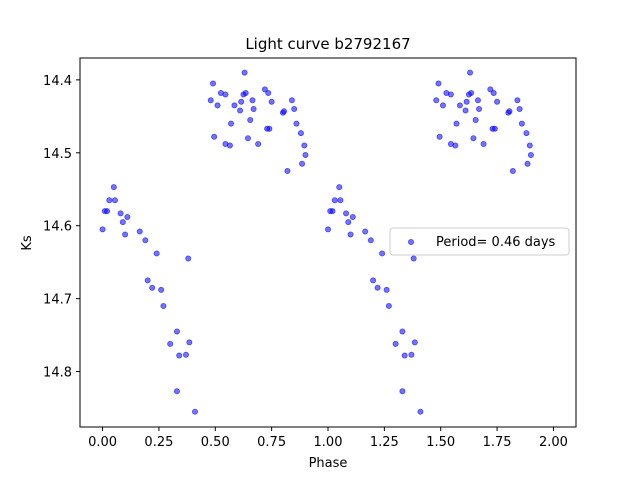  I want to click on legend-marker, so click(410, 241).